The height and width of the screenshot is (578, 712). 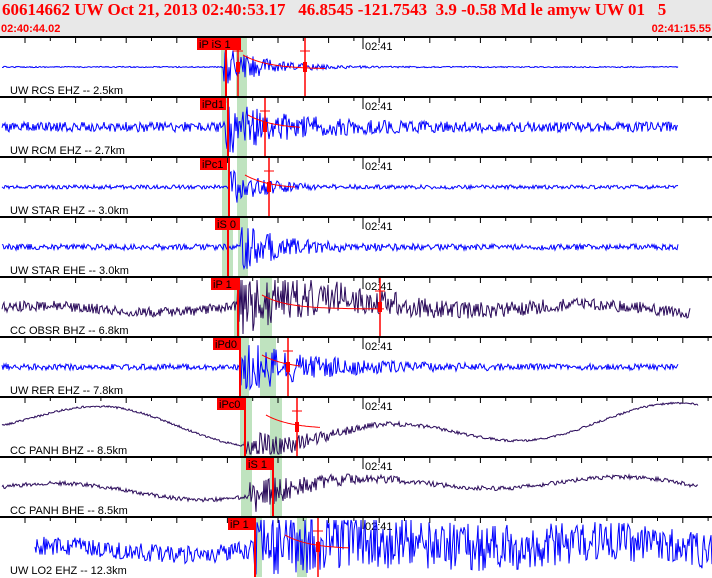 I want to click on pick-label: iPd1, so click(x=213, y=105).